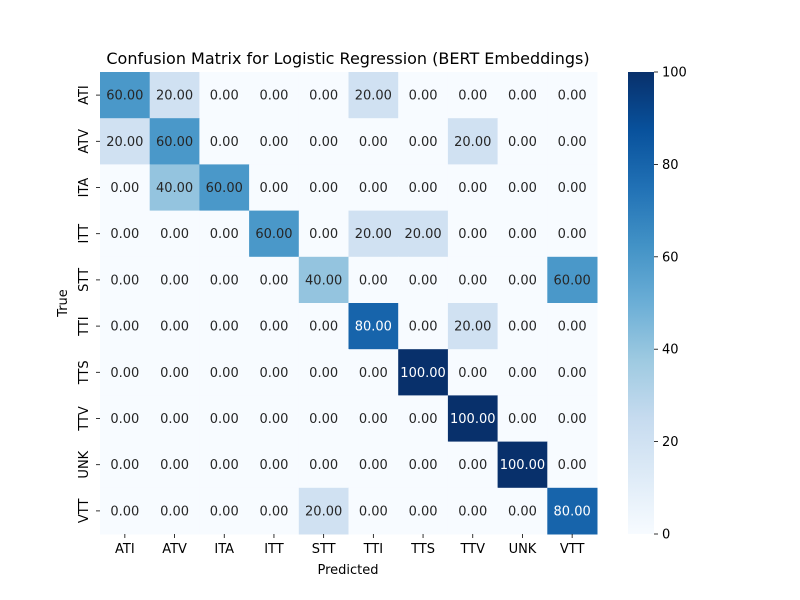 The image size is (800, 600). Describe the element at coordinates (84, 326) in the screenshot. I see `y-tick-label: TTI` at that location.